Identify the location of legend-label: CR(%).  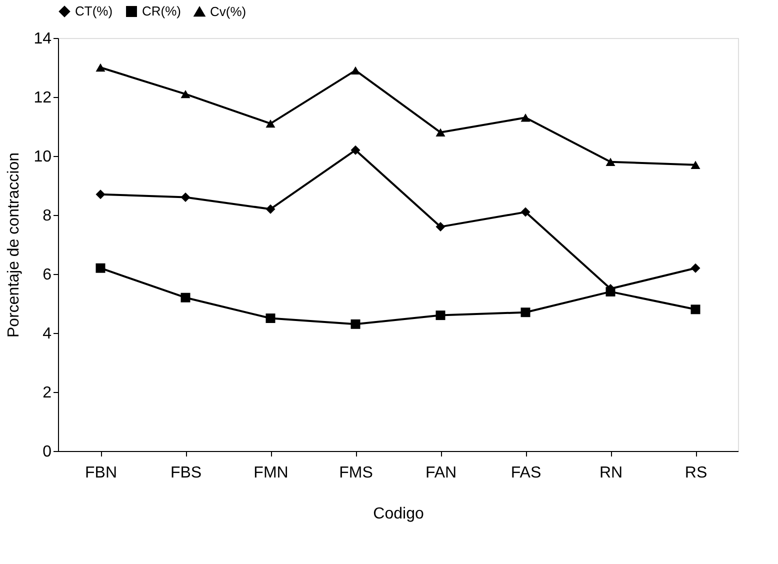
(161, 11).